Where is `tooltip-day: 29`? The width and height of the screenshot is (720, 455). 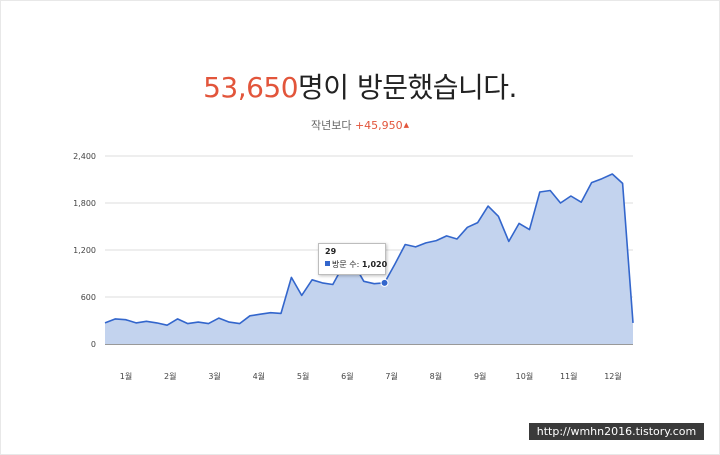 tooltip-day: 29 is located at coordinates (331, 251).